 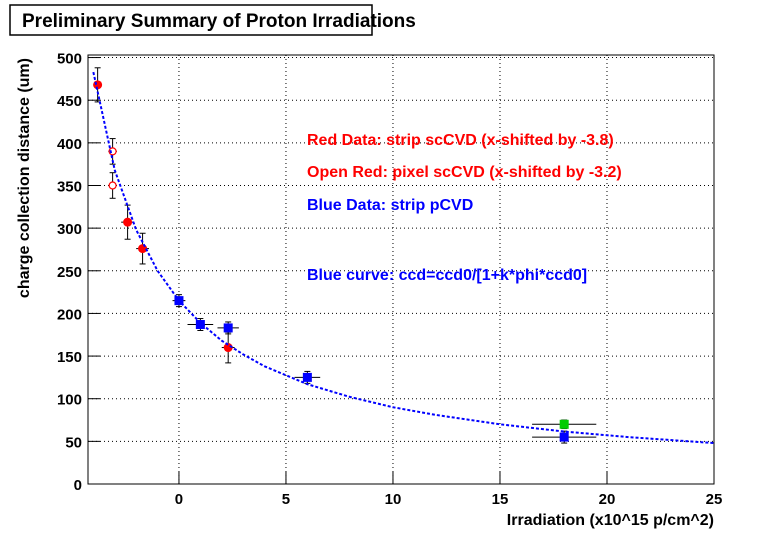 I want to click on y-tick-label: 250, so click(x=69, y=272).